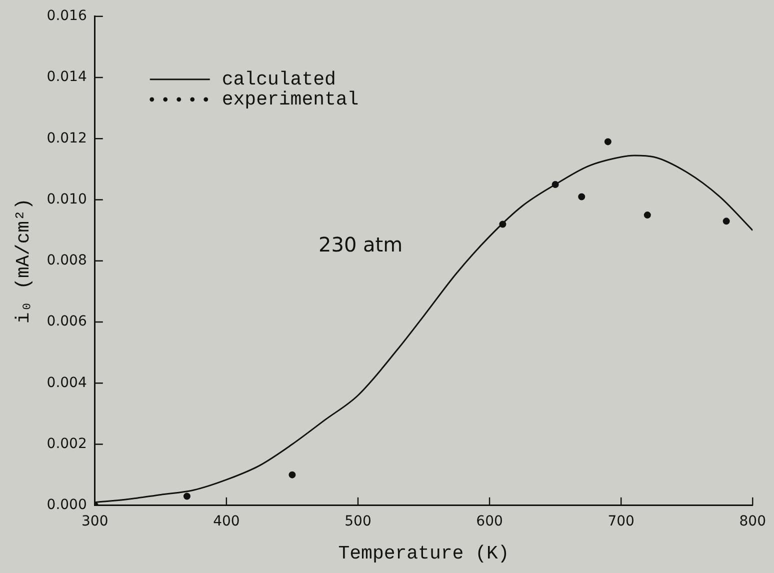  What do you see at coordinates (66, 199) in the screenshot?
I see `y-tick-label: 0.010` at bounding box center [66, 199].